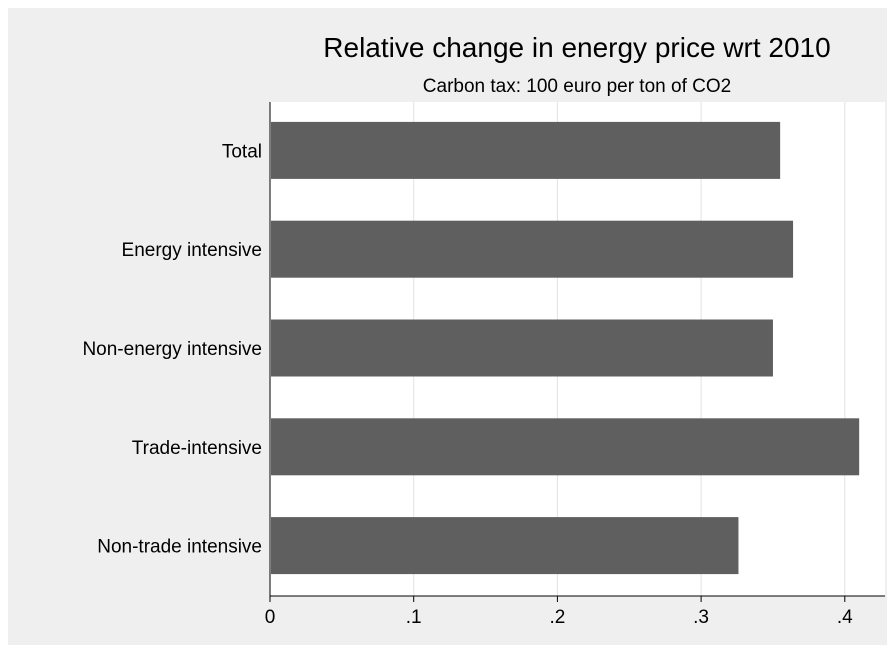 The width and height of the screenshot is (895, 653). I want to click on category-label: Energy intensive, so click(192, 250).